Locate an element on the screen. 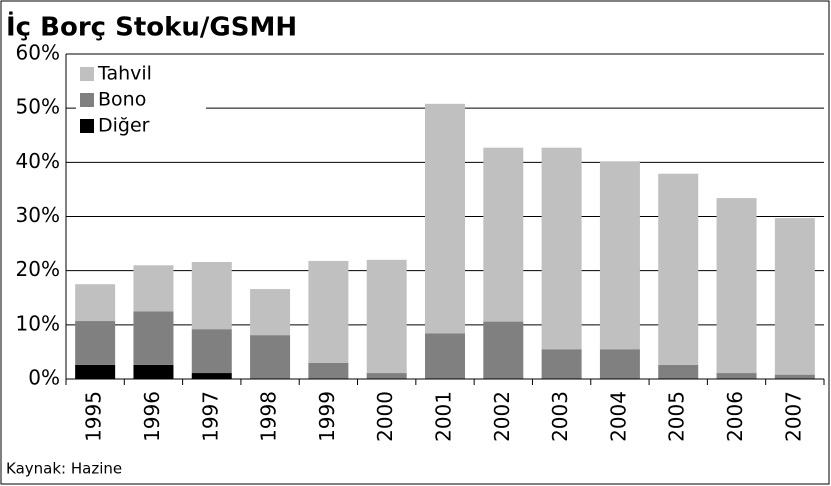  x-tick-label: 1995 is located at coordinates (94, 416).